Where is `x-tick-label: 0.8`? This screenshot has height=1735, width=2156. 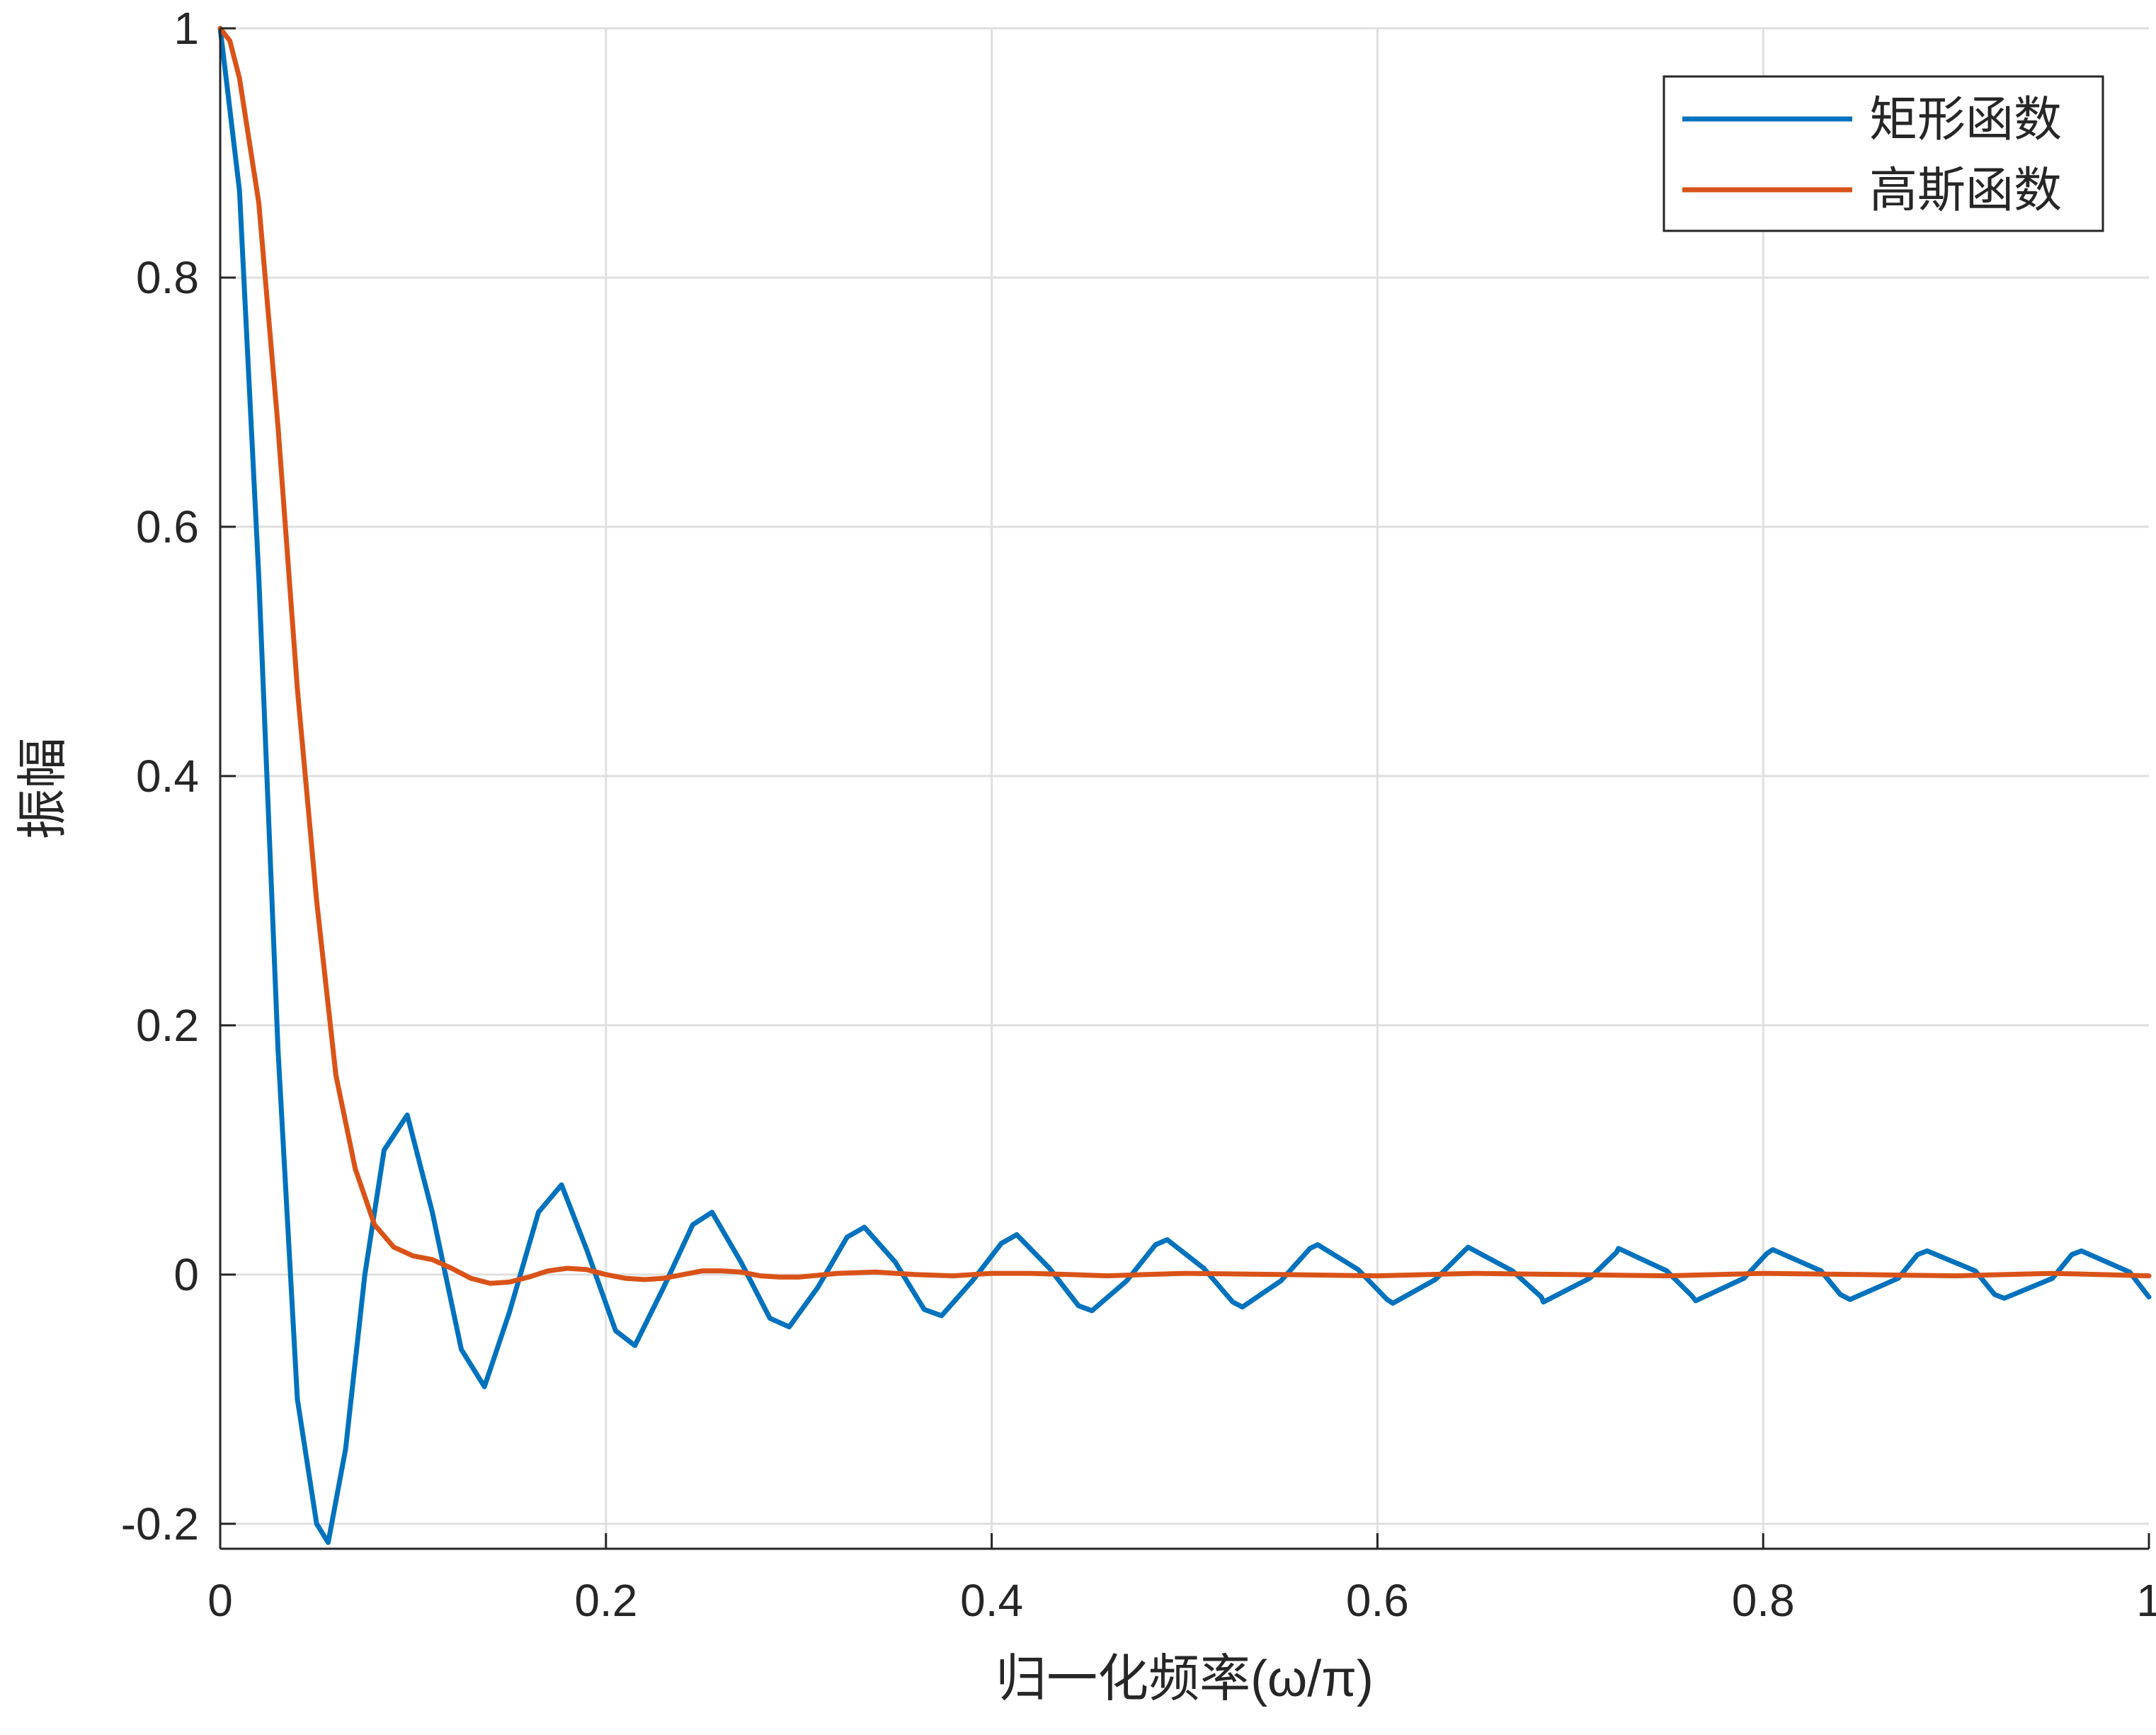
x-tick-label: 0.8 is located at coordinates (1764, 1600).